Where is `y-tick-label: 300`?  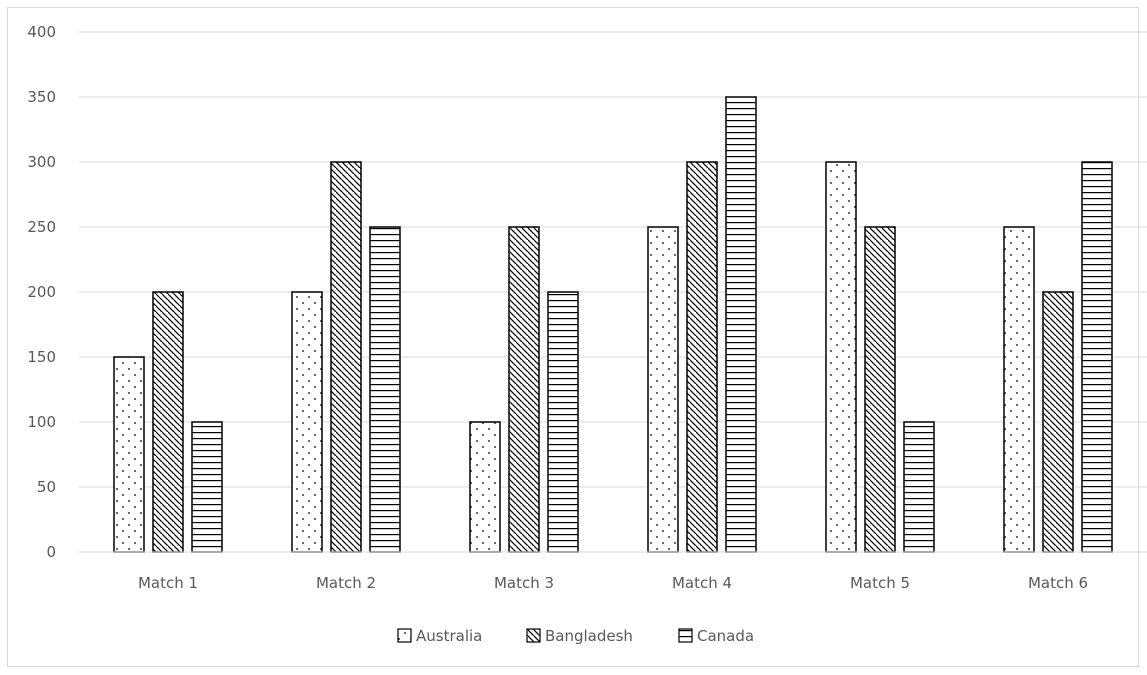
y-tick-label: 300 is located at coordinates (41, 162).